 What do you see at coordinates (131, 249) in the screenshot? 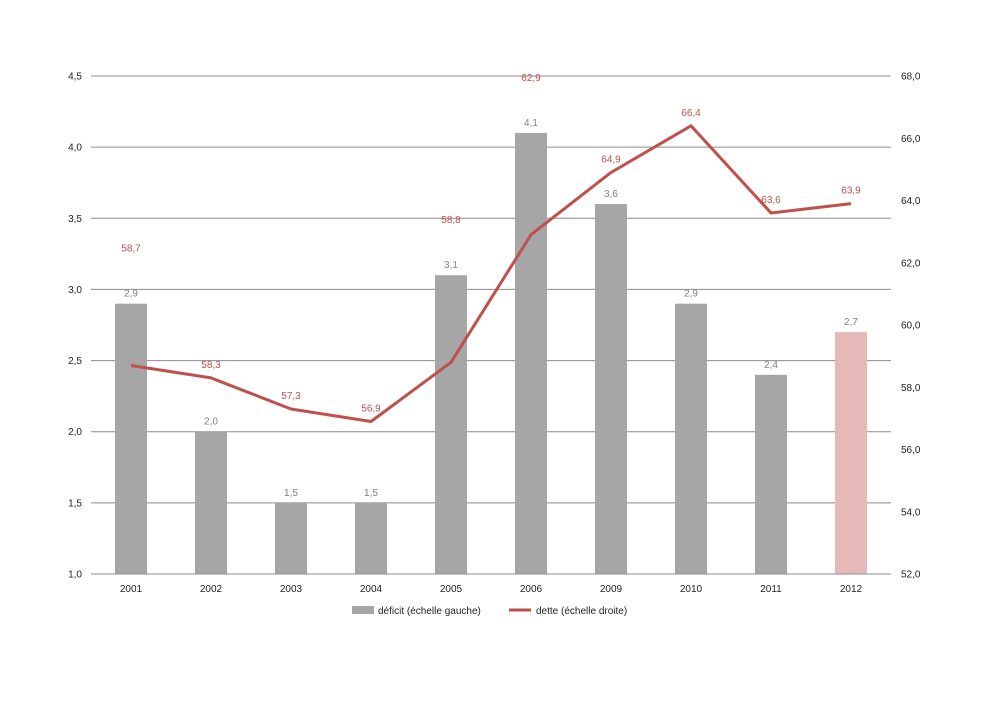
I see `line-value-label: 58,7` at bounding box center [131, 249].